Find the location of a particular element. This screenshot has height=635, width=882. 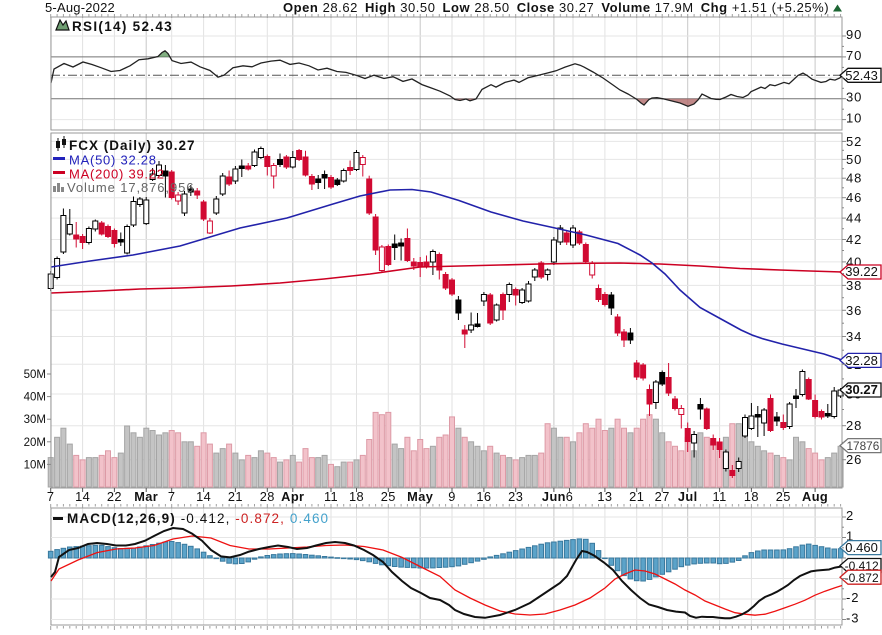

svg-text: 38 is located at coordinates (854, 285).